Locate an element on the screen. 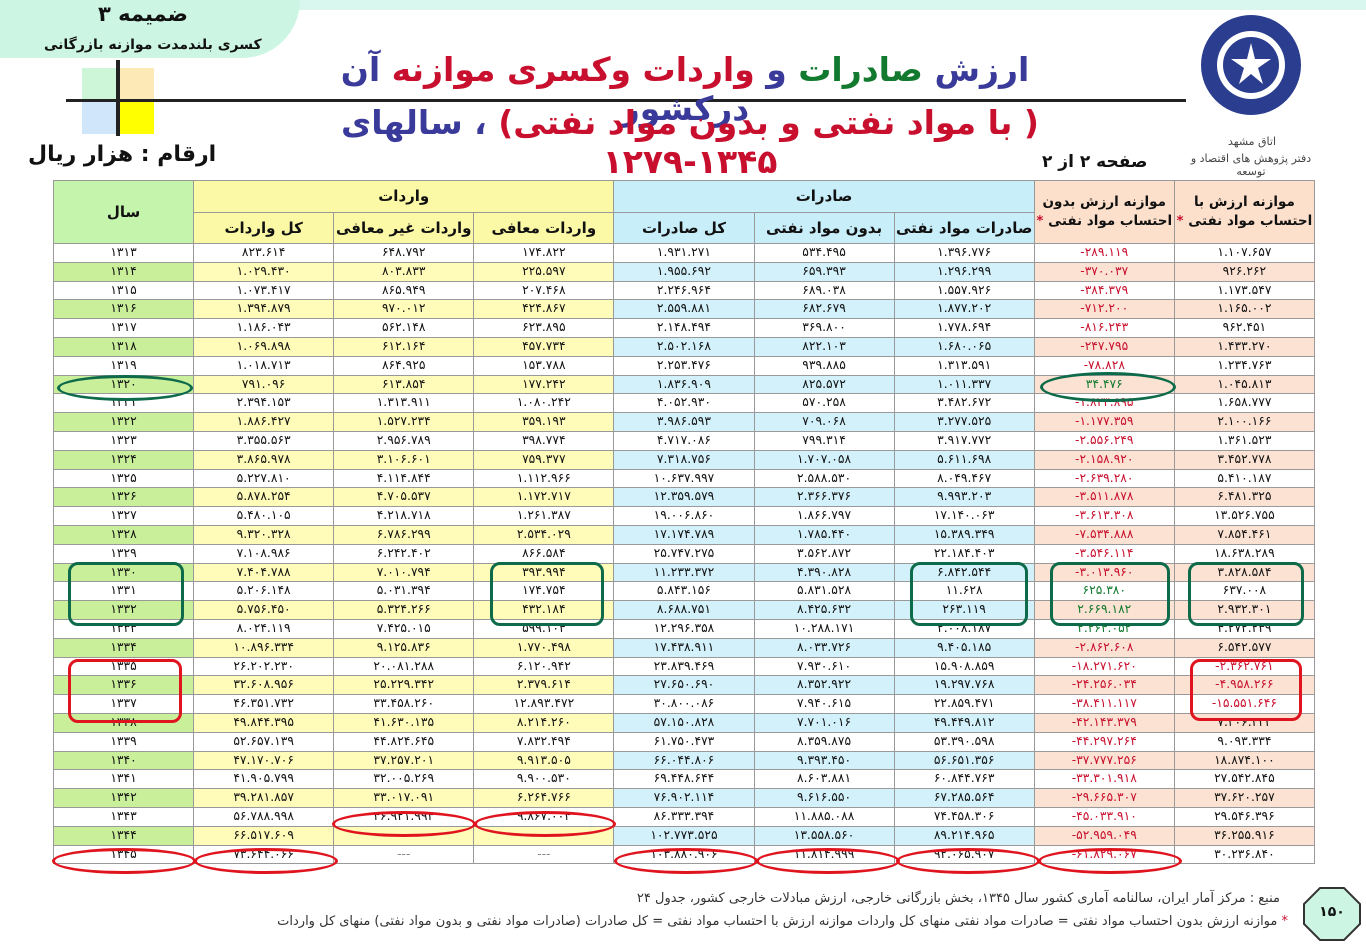  cell-total-exp: ۱.۸۳۶.۹۰۹ is located at coordinates (684, 384).